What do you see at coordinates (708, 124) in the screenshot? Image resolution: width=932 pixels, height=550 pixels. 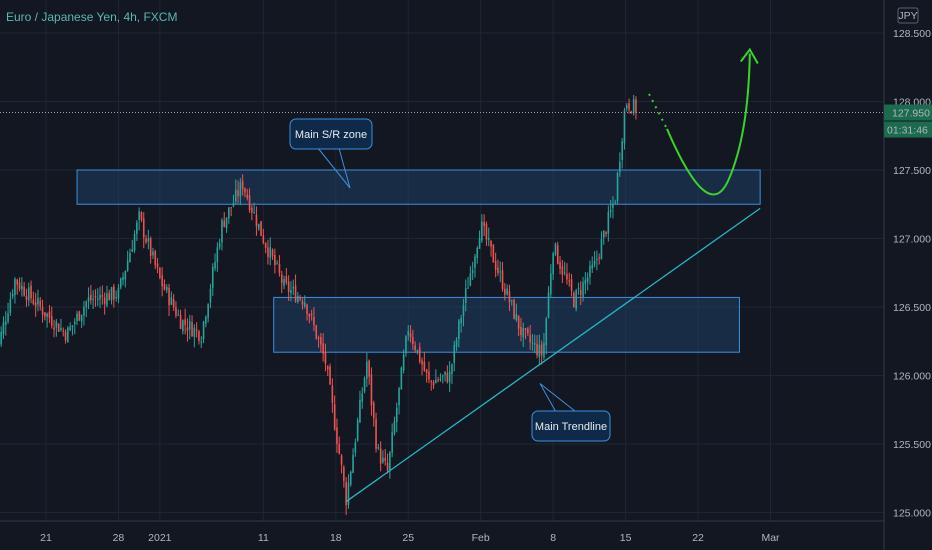 I see `projection-curve` at bounding box center [708, 124].